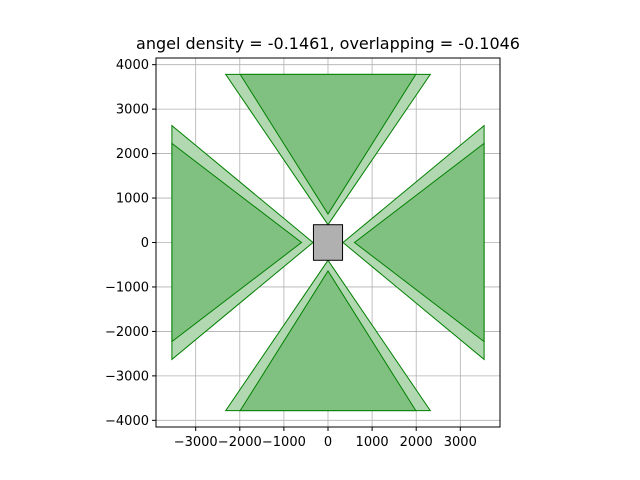 The width and height of the screenshot is (640, 480). I want to click on x-tick-label: 1000, so click(372, 442).